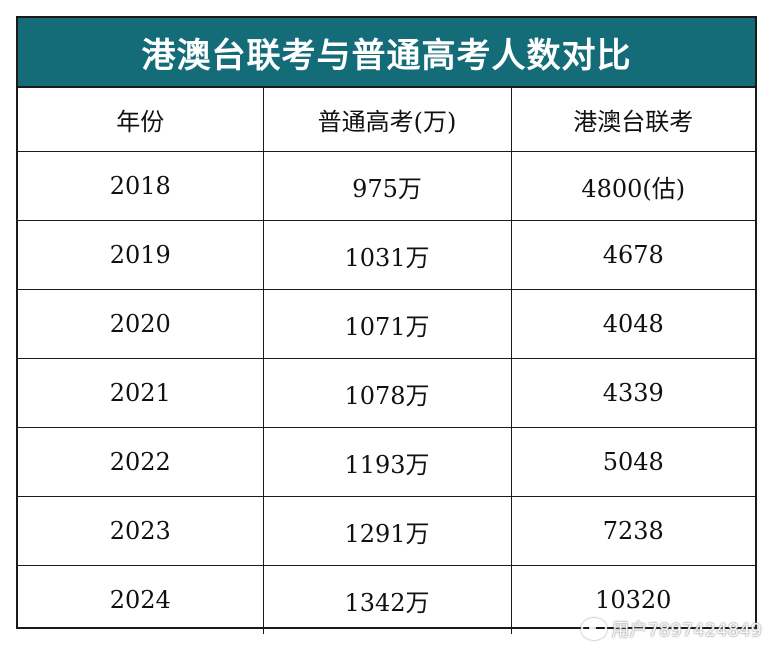  I want to click on cell-year: 2021, so click(141, 393).